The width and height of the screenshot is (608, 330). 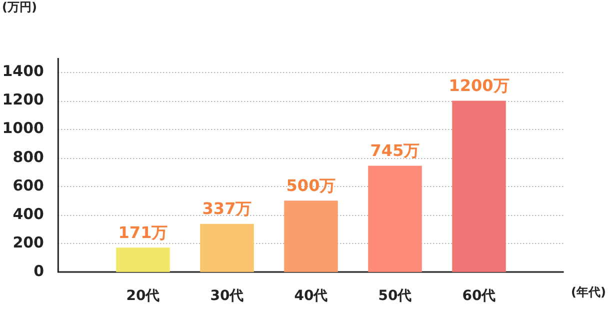 I want to click on y-tick-label: 1000, so click(x=23, y=128).